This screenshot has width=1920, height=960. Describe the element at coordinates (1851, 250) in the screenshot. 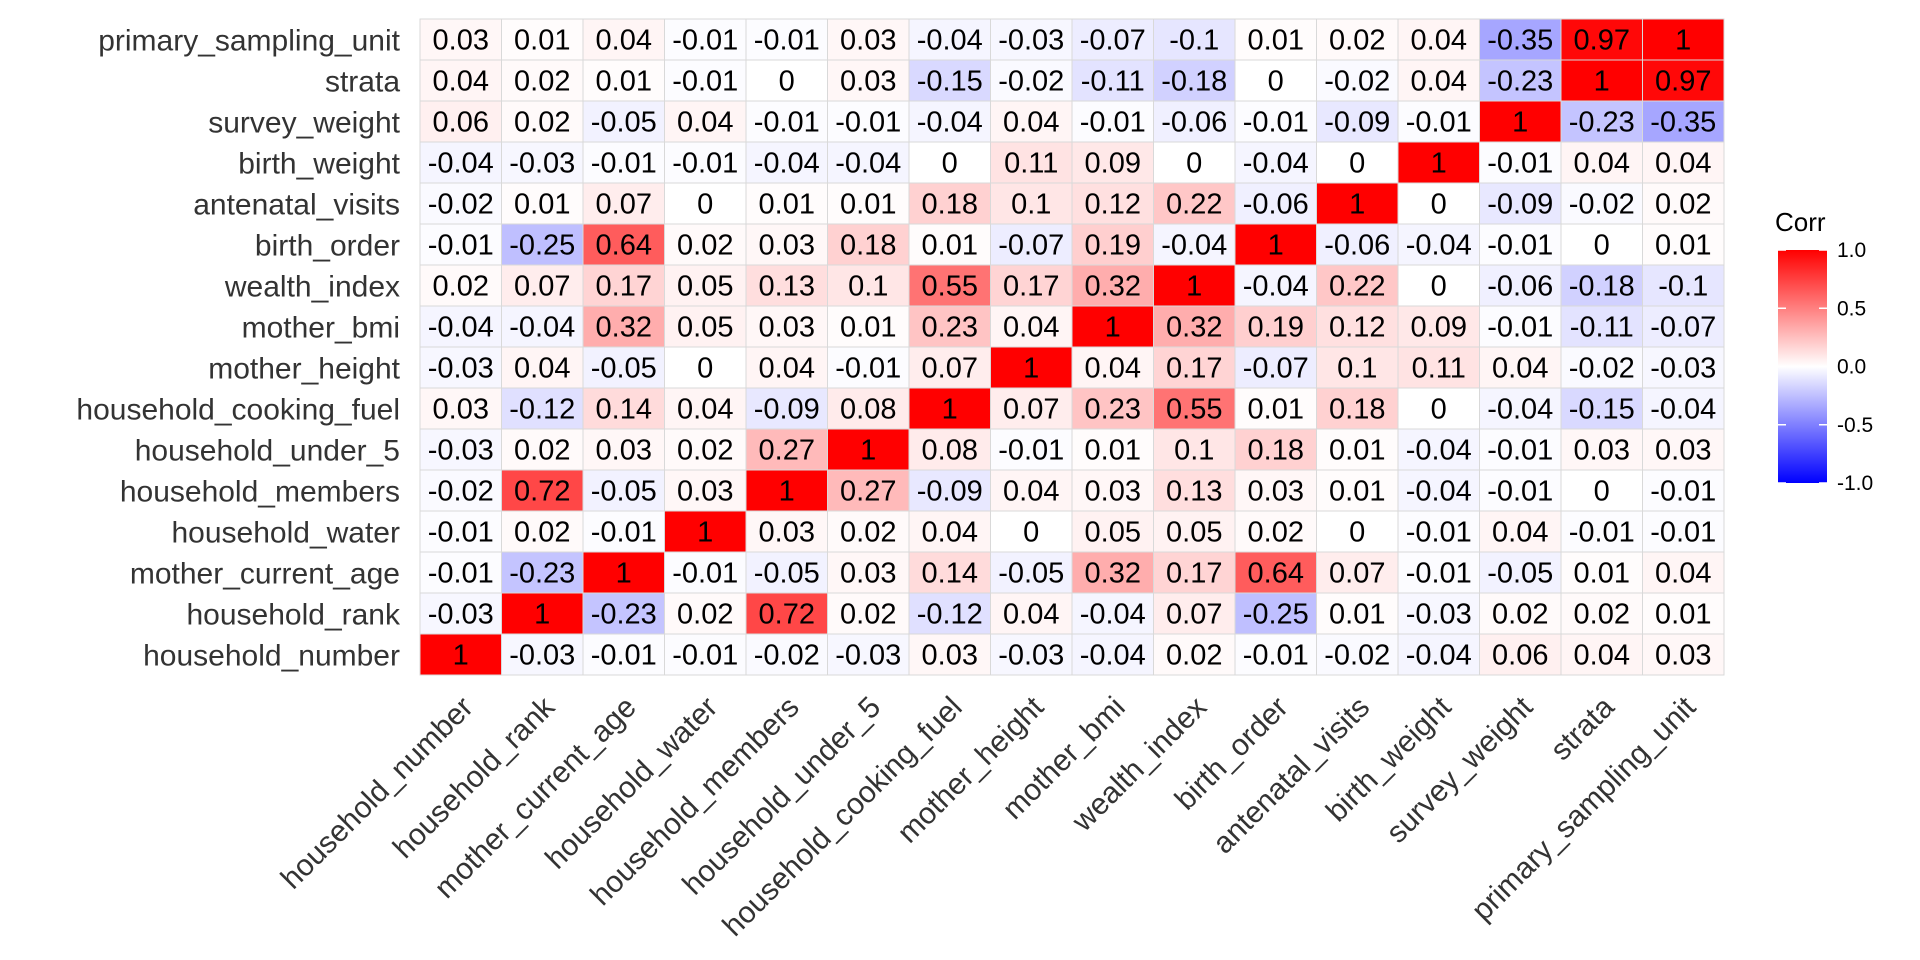

I see `legend-tick-label: 1.0` at that location.